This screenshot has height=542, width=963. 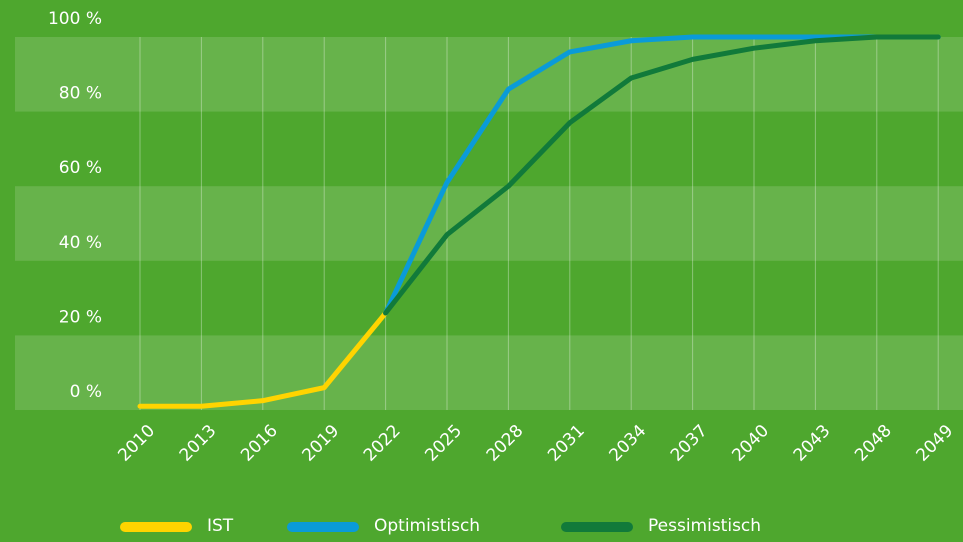 I want to click on x-tick-label: 2028, so click(x=505, y=443).